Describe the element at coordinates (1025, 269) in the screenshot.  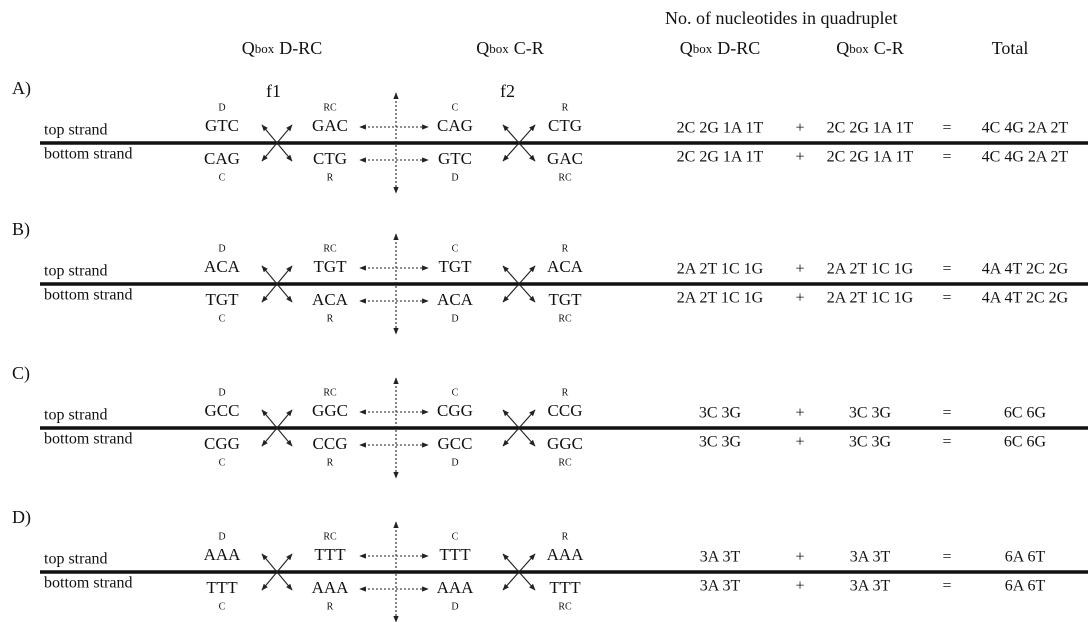
I see `count: 4A 4T 2C 2G` at that location.